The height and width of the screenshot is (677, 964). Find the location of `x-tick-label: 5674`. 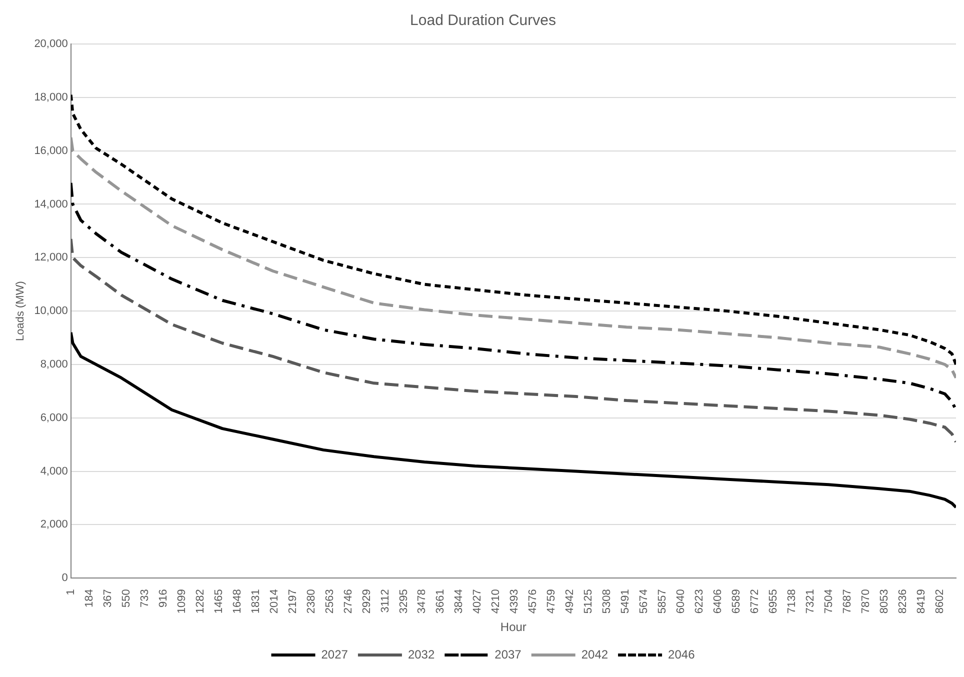

x-tick-label: 5674 is located at coordinates (644, 601).